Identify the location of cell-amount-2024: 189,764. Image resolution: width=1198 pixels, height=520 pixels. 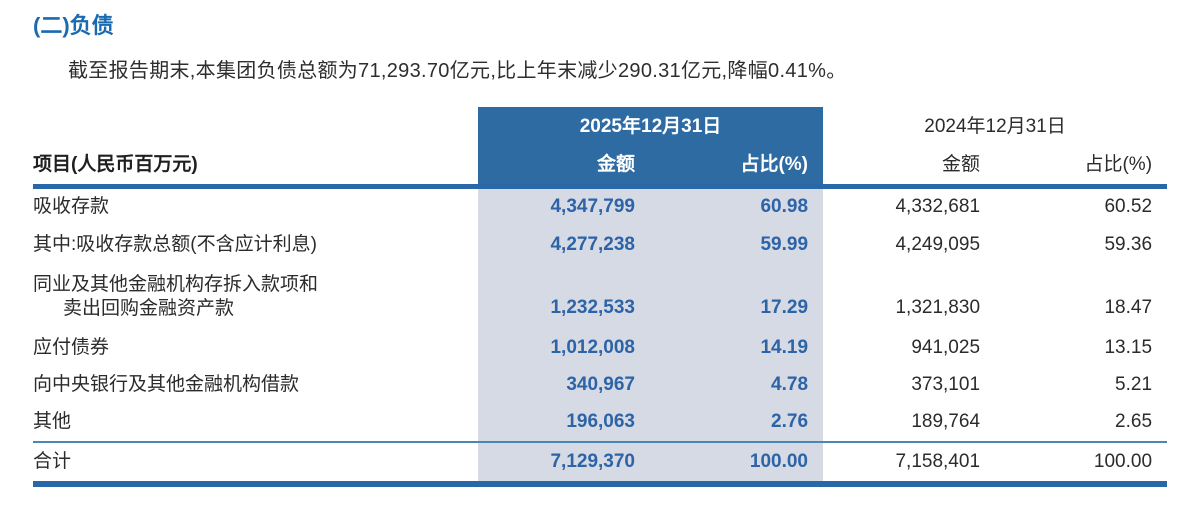
(946, 422).